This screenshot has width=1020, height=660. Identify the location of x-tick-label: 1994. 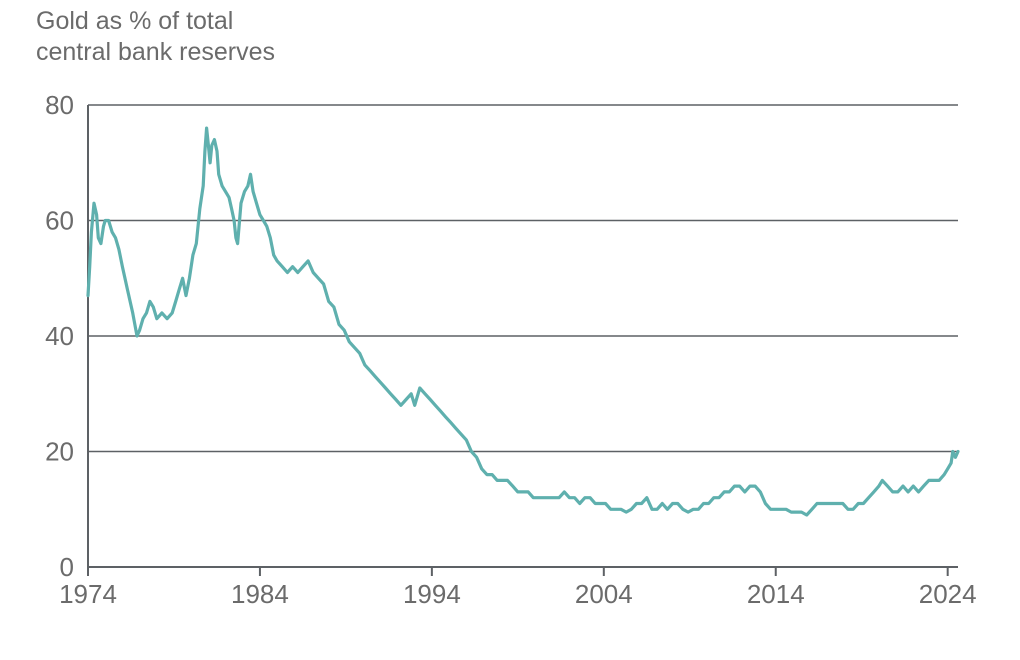
(432, 594).